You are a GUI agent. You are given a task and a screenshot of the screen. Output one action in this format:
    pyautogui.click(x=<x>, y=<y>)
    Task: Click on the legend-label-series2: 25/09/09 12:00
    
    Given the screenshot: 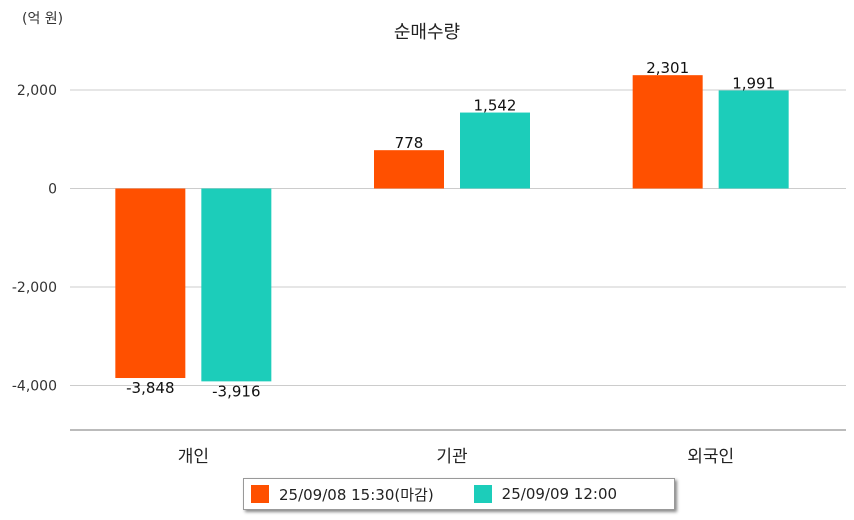 What is the action you would take?
    pyautogui.click(x=559, y=494)
    